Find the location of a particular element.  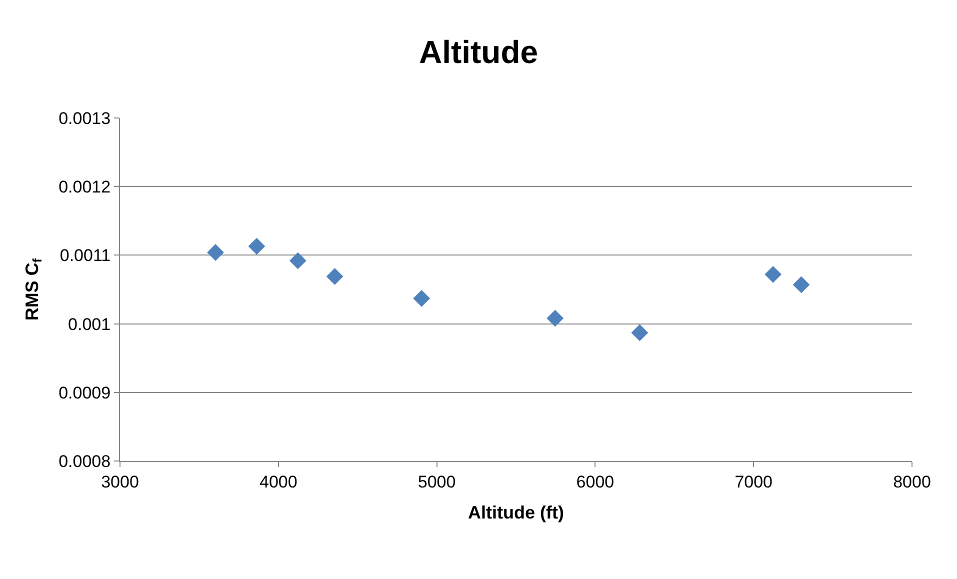

y-tick-label: 0.0013 is located at coordinates (84, 118).